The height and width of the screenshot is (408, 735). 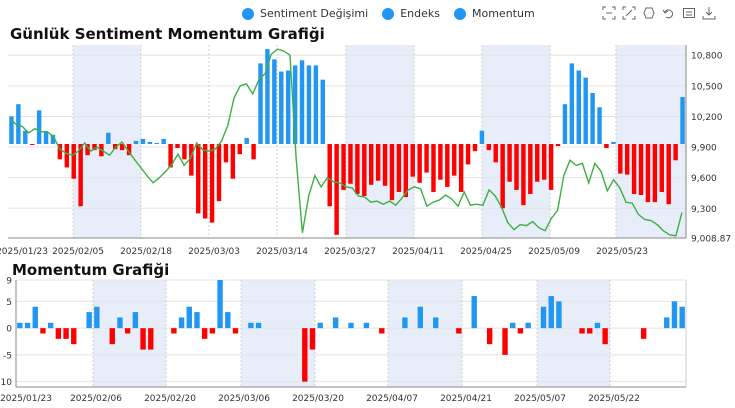 What do you see at coordinates (91, 270) in the screenshot?
I see `chart-title-momentum: Momentum Grafiği` at bounding box center [91, 270].